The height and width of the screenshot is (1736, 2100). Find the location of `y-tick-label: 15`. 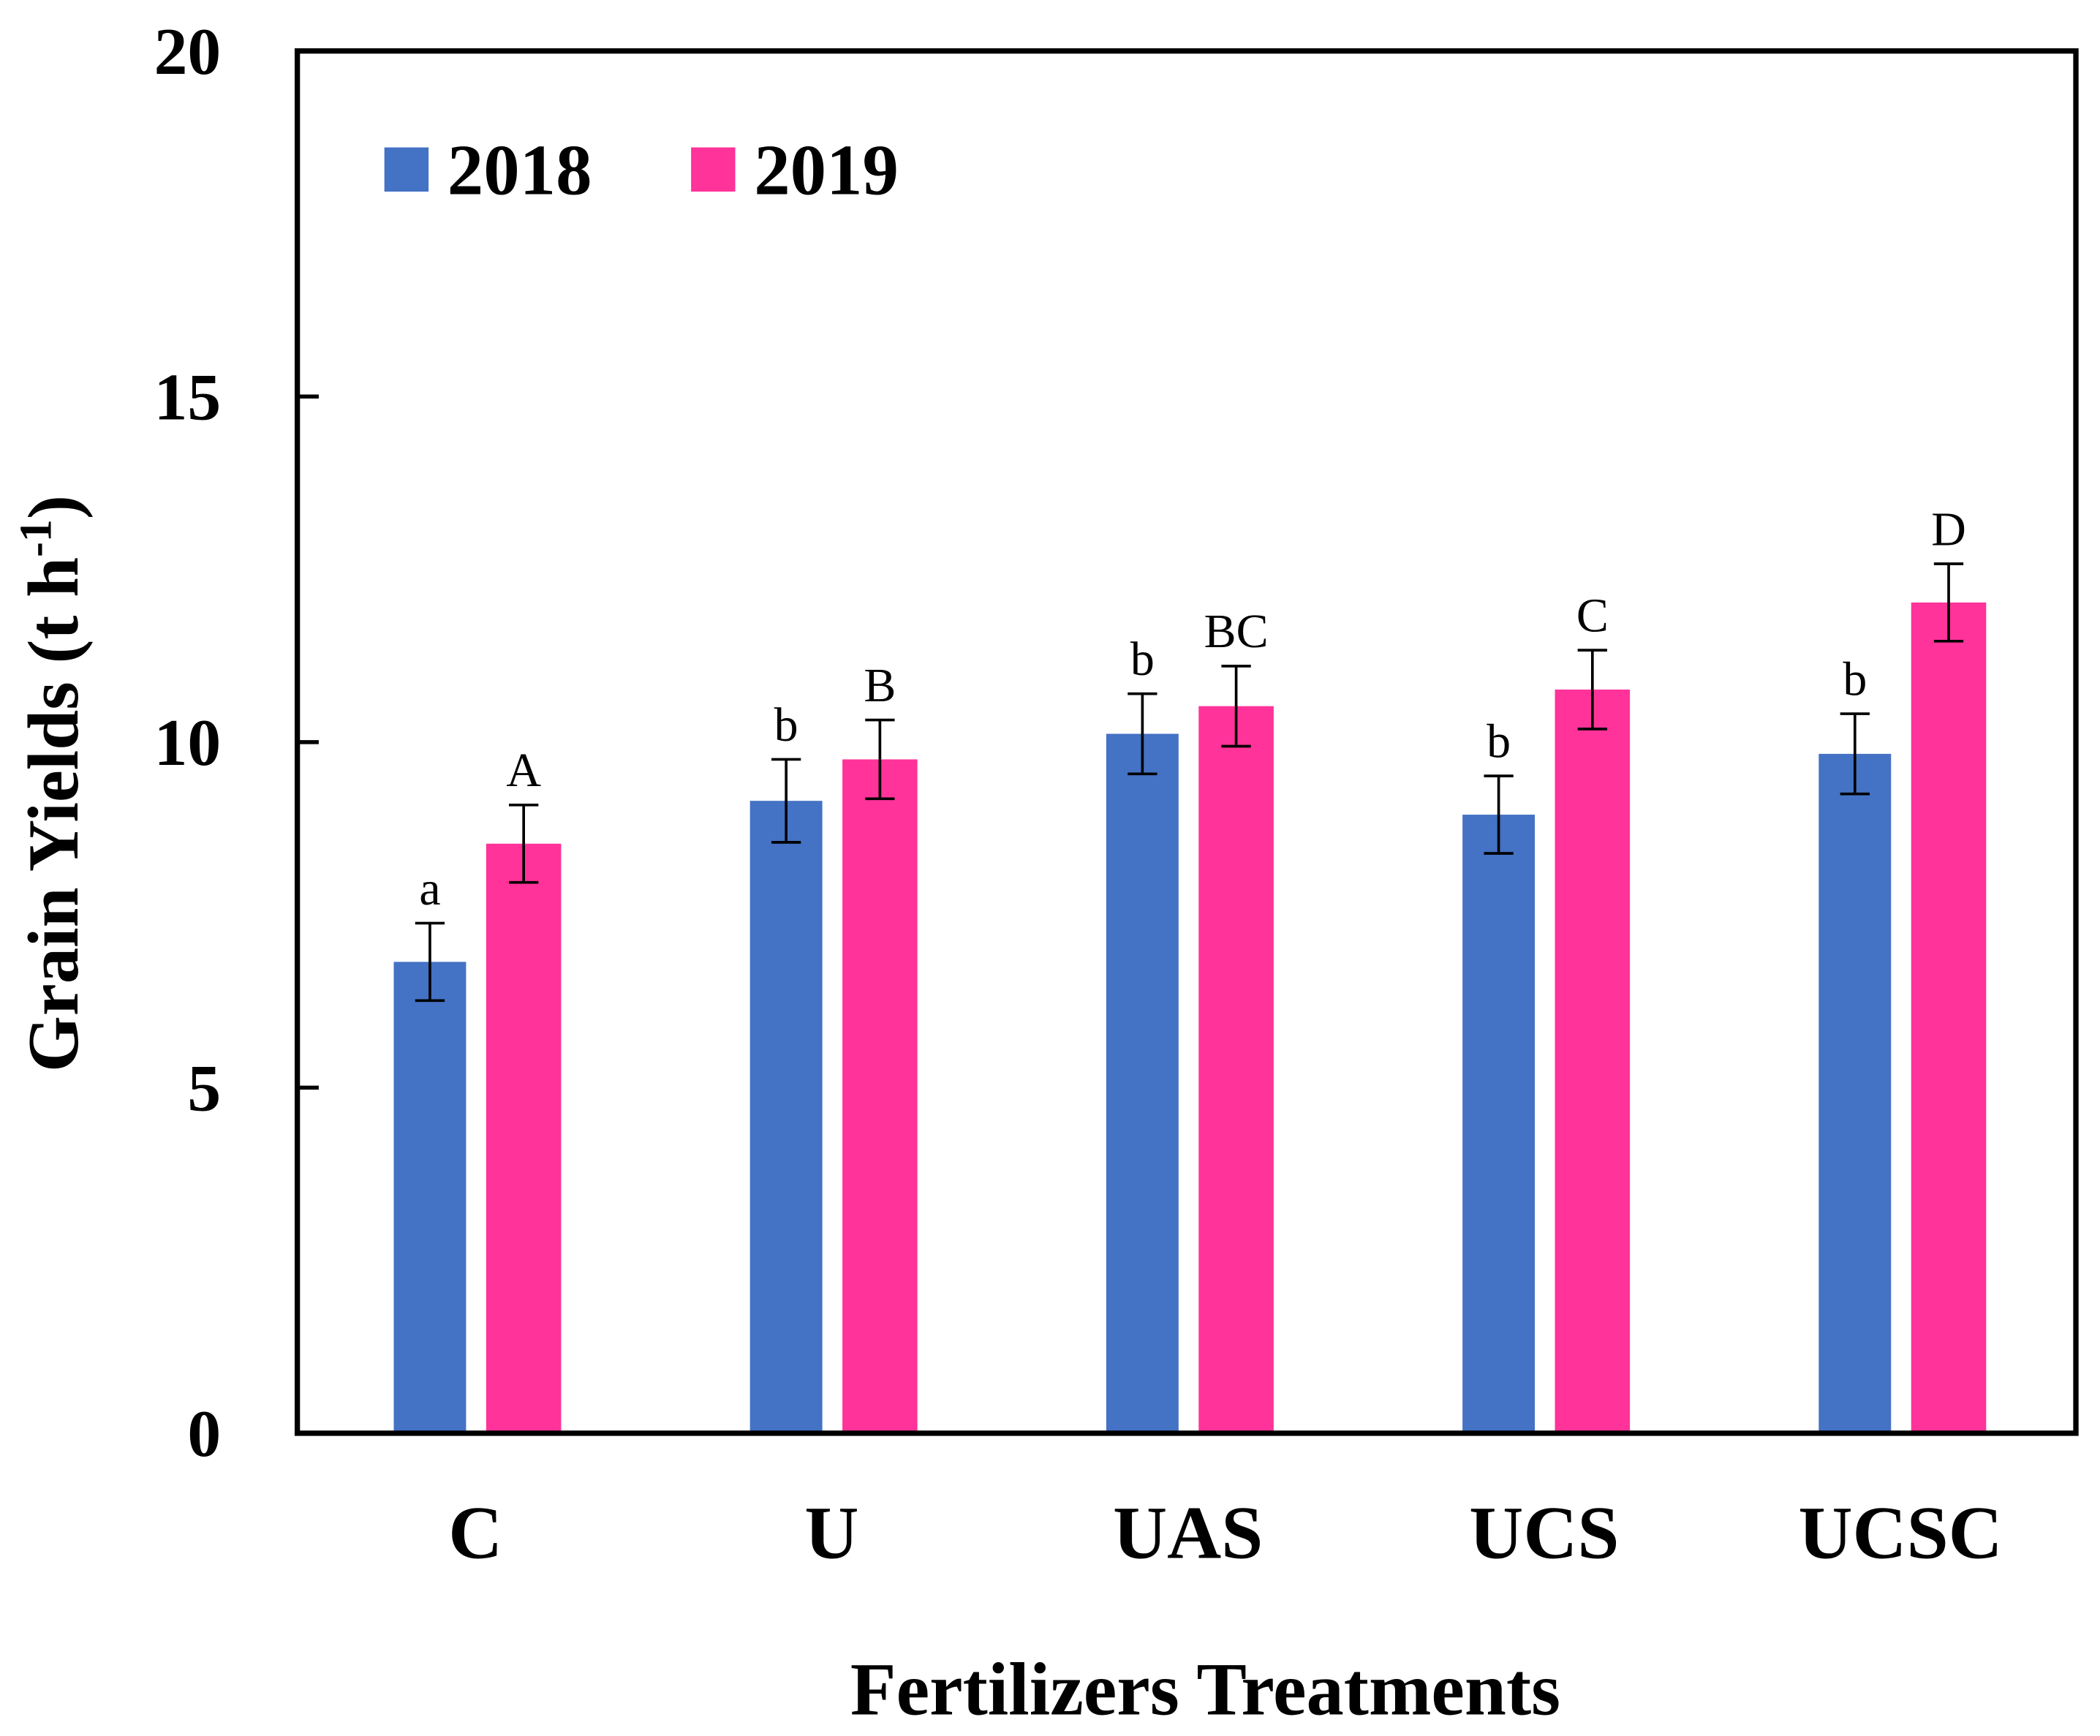

y-tick-label: 15 is located at coordinates (188, 396).